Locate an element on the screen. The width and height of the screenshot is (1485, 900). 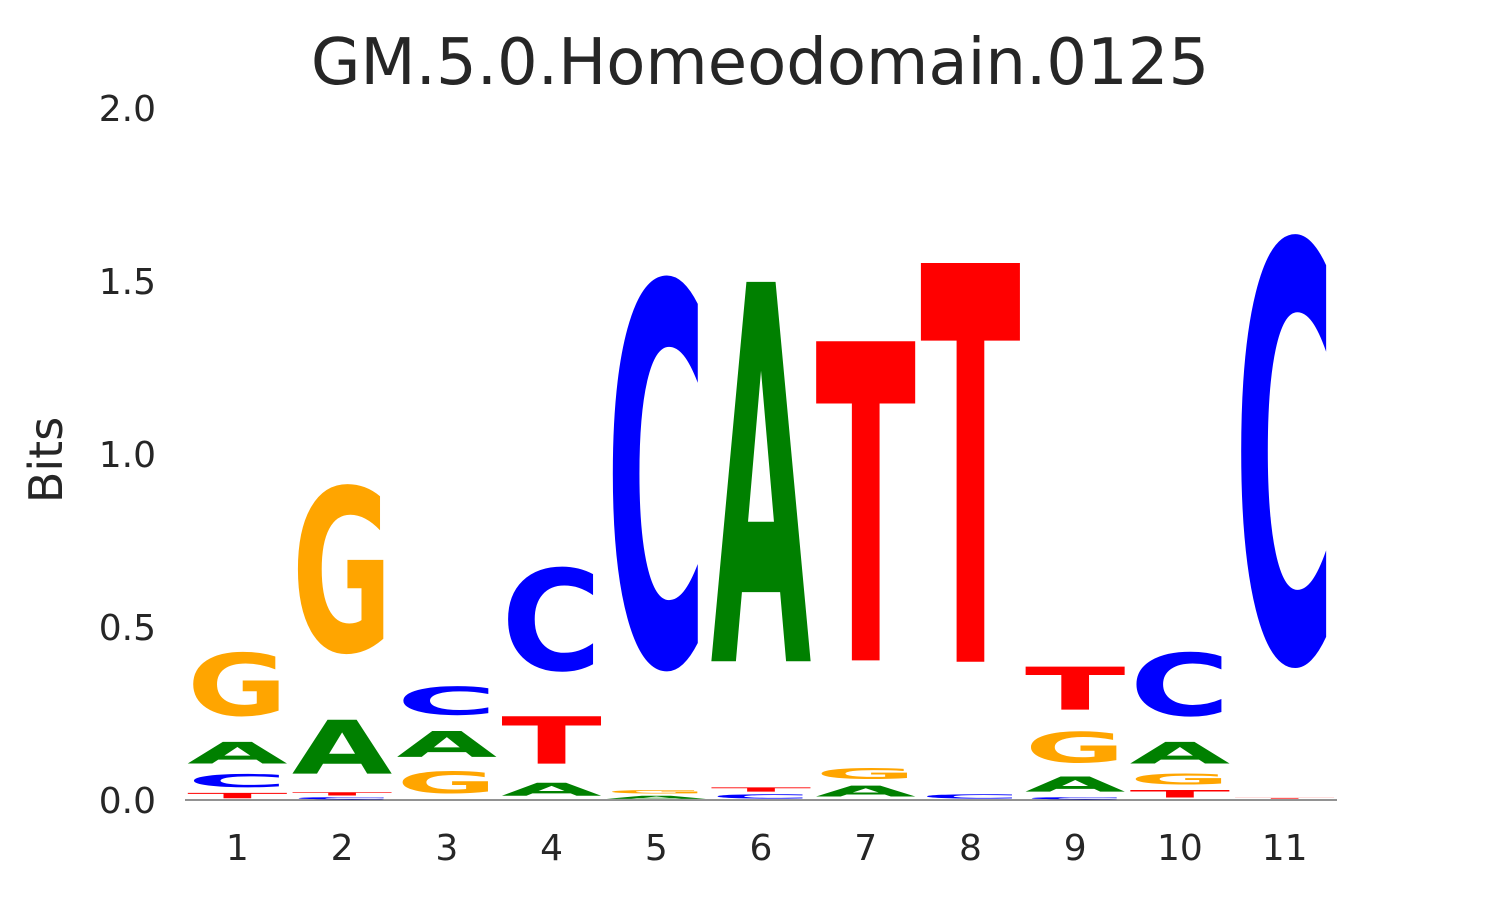
y-tick-label: 0.5 is located at coordinates (127, 628).